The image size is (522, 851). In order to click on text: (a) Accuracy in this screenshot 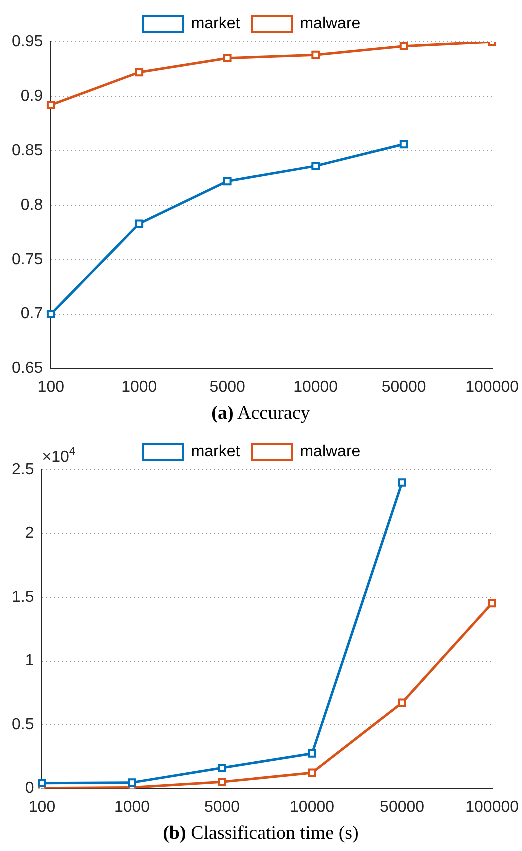, I will do `click(261, 414)`.